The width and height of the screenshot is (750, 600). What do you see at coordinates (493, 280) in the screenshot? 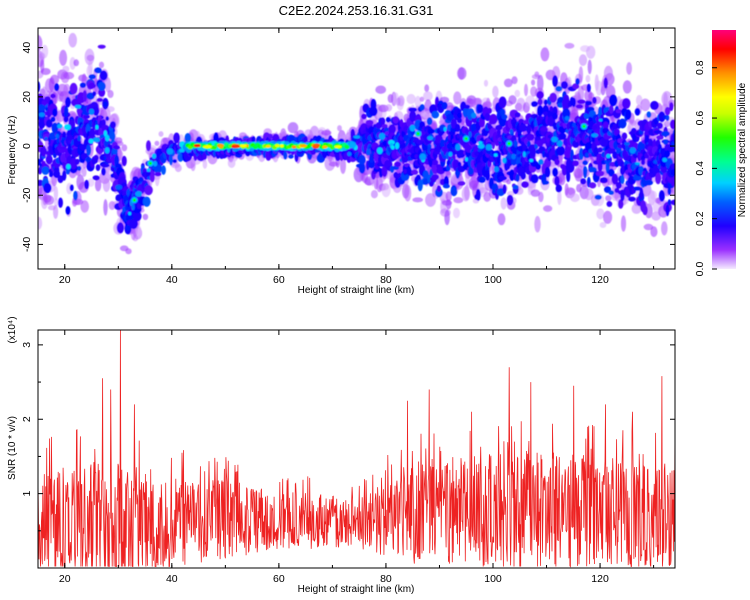
I see `spectrogram-x-tick-label: 100` at bounding box center [493, 280].